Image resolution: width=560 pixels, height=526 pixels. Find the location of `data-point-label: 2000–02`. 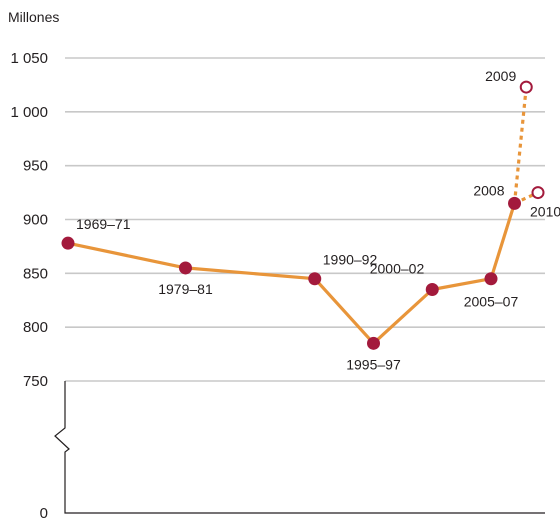

data-point-label: 2000–02 is located at coordinates (397, 268).